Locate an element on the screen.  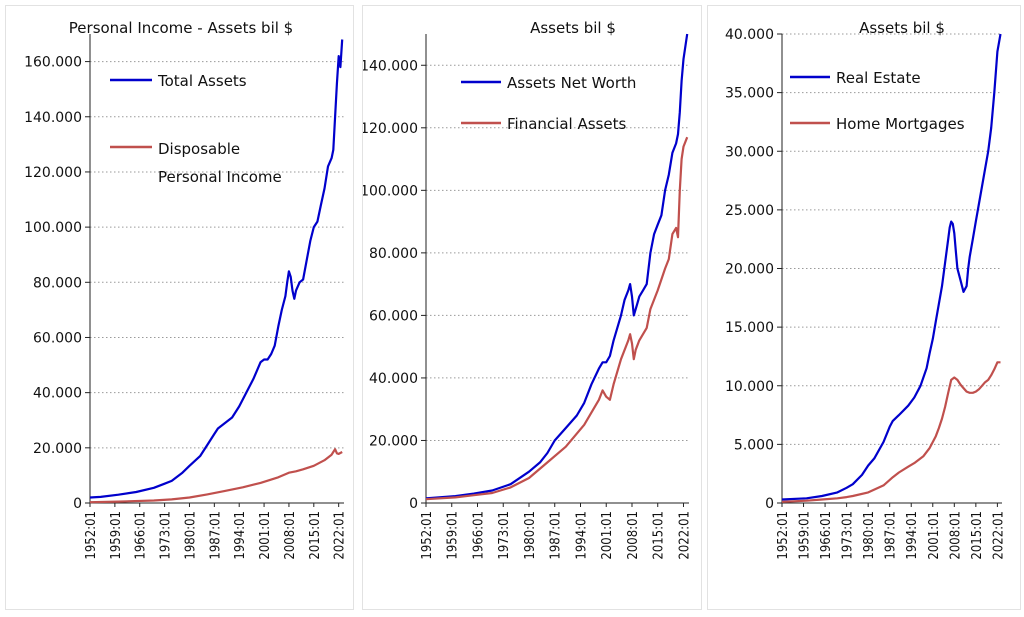
legend-label: Personal Income is located at coordinates (220, 177).